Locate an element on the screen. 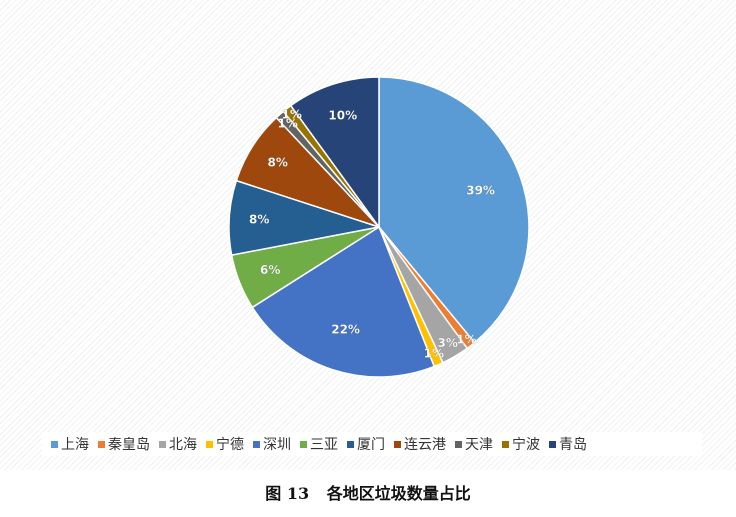 The image size is (736, 517). legend-item-天津: 天津 is located at coordinates (474, 444).